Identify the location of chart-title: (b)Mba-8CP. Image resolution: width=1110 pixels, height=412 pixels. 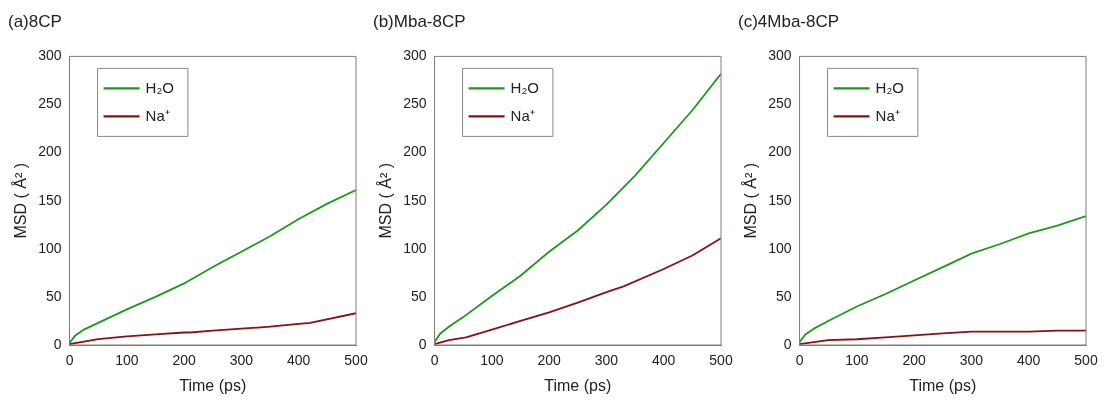
(419, 21).